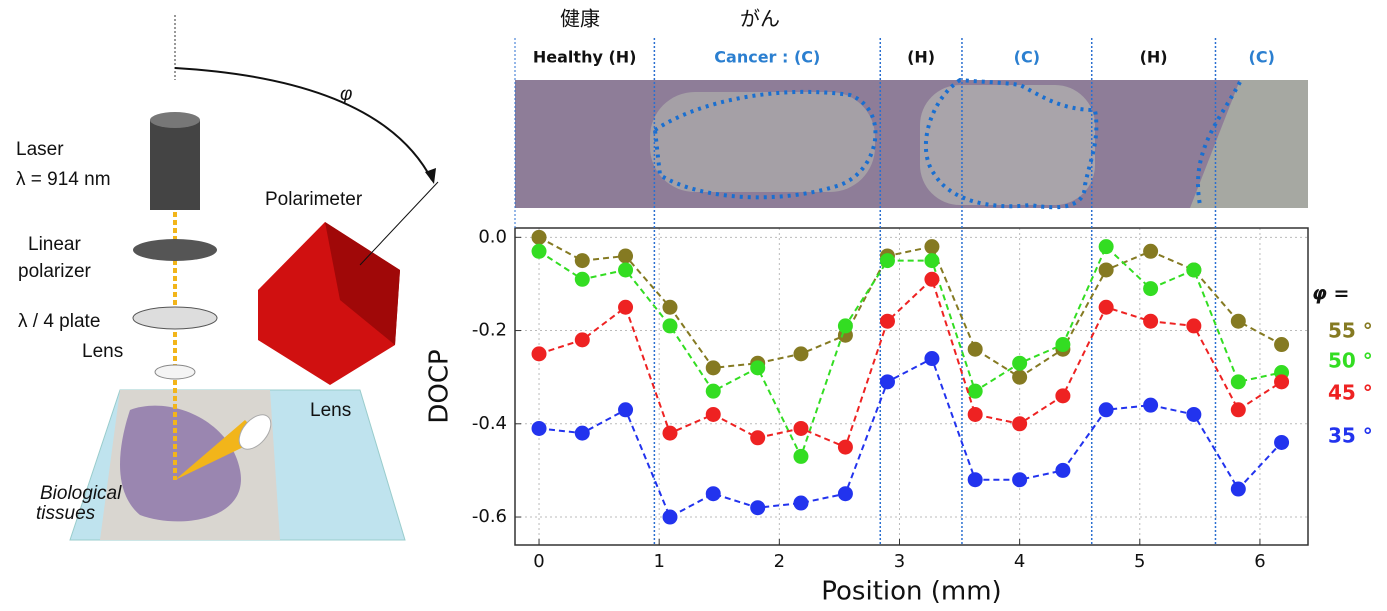 The image size is (1387, 611). I want to click on legend-entry: 35 °, so click(1350, 436).